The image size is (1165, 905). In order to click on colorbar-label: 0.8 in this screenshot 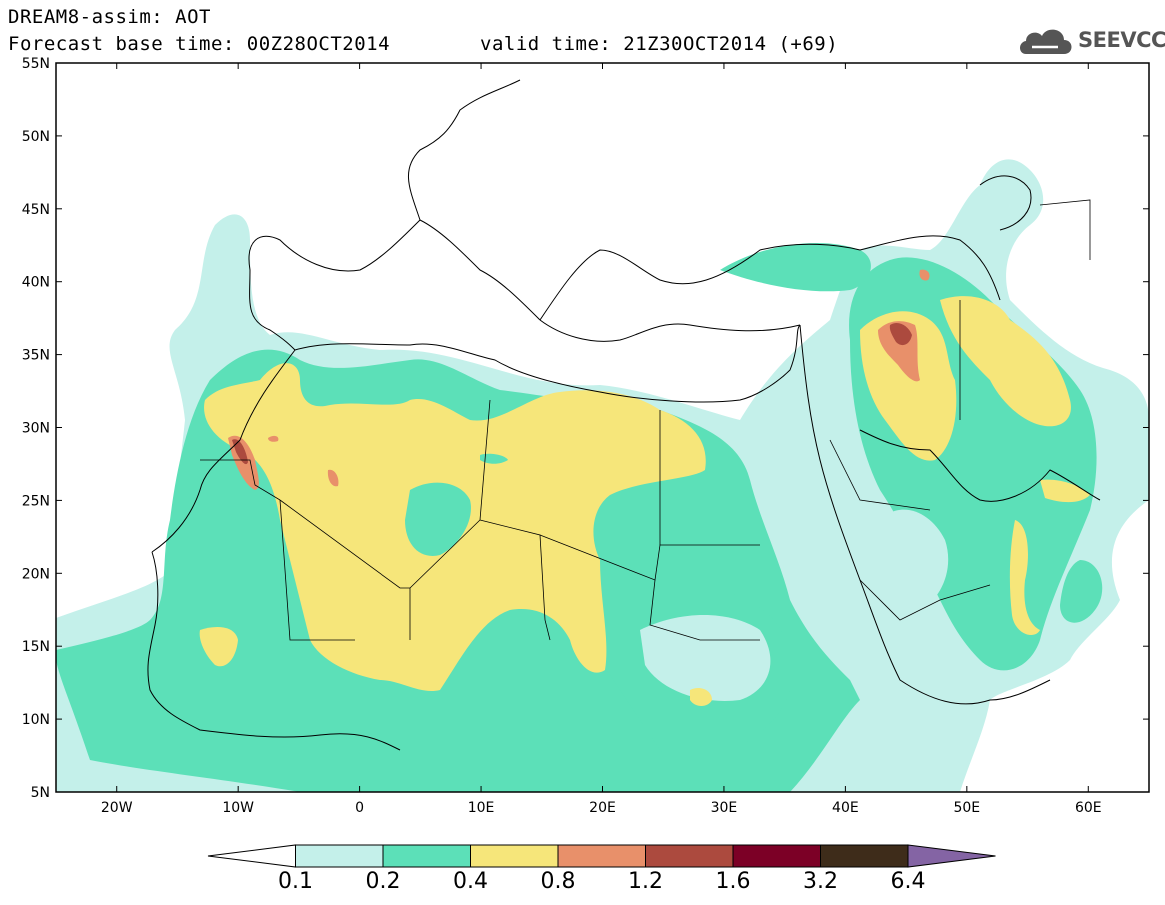, I will do `click(558, 881)`.